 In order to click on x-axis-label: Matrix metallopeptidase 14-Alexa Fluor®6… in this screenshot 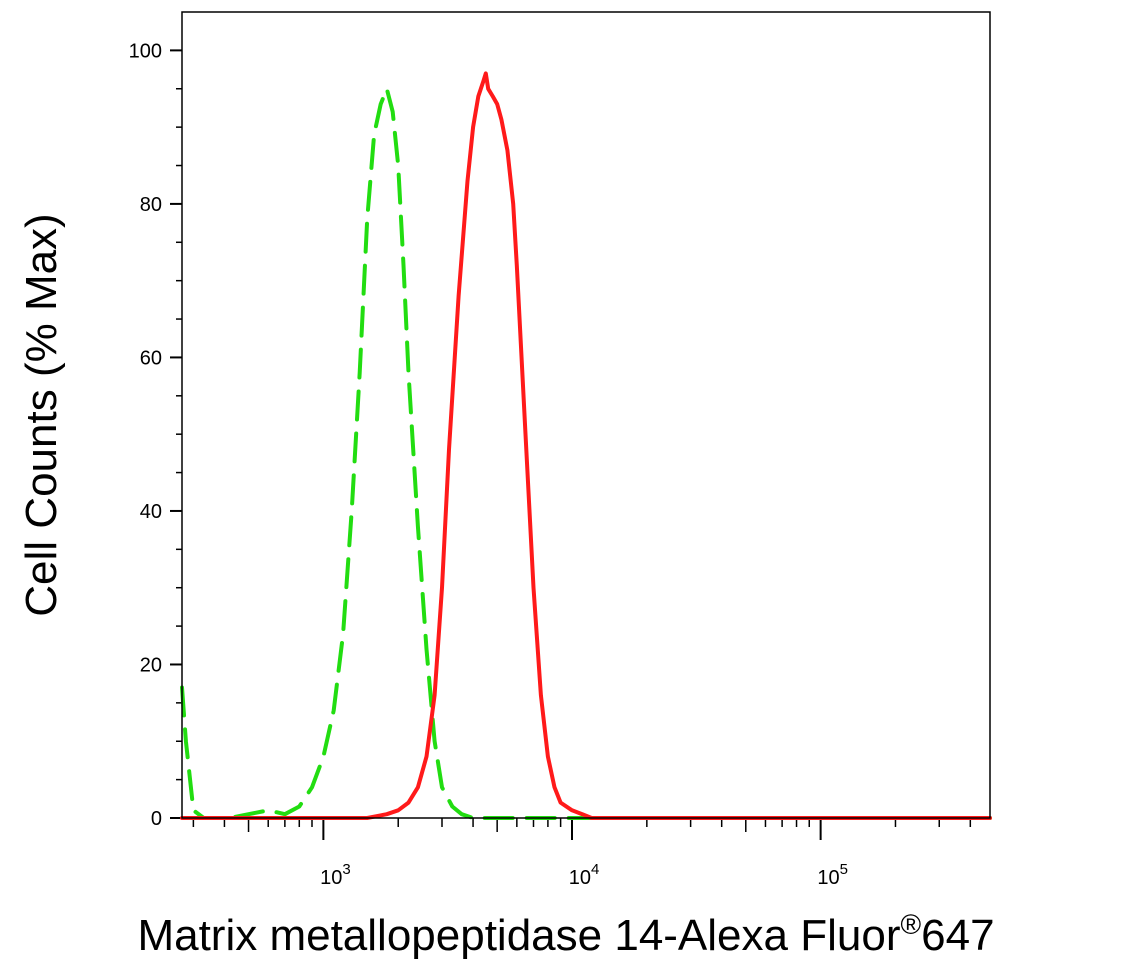, I will do `click(565, 934)`.